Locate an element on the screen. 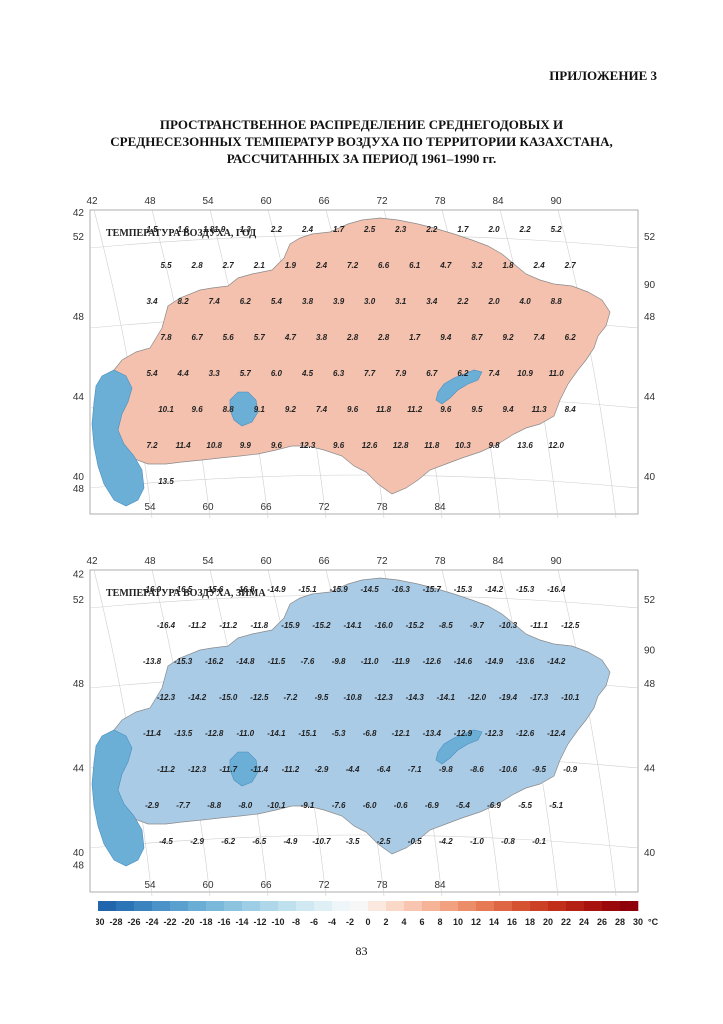 The width and height of the screenshot is (723, 1024). station-value: 11.8 is located at coordinates (432, 445).